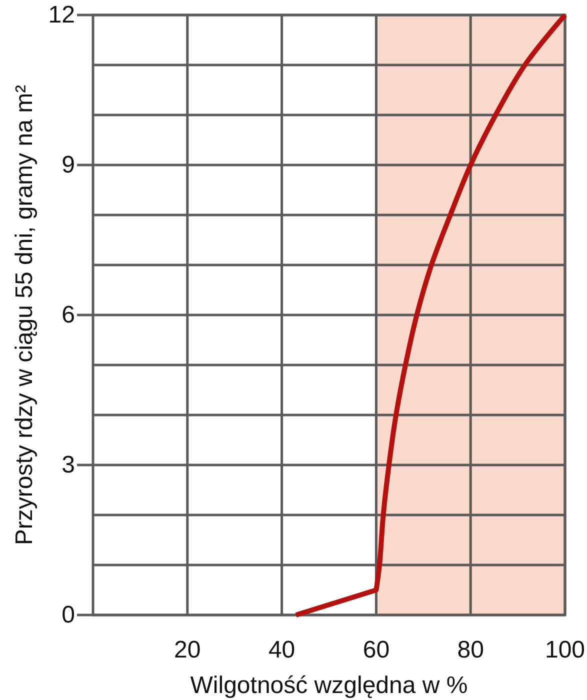  Describe the element at coordinates (187, 650) in the screenshot. I see `x-tick-label: 20` at that location.